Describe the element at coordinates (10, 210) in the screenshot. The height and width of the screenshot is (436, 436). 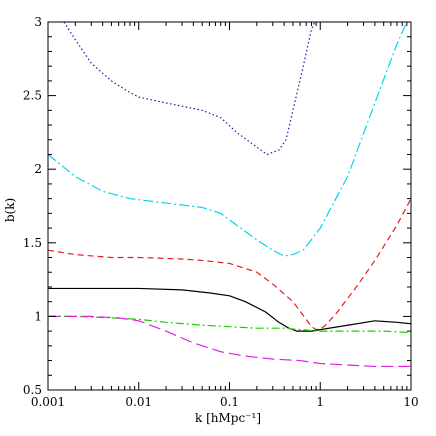
I see `y-axis-title: b(k)` at that location.